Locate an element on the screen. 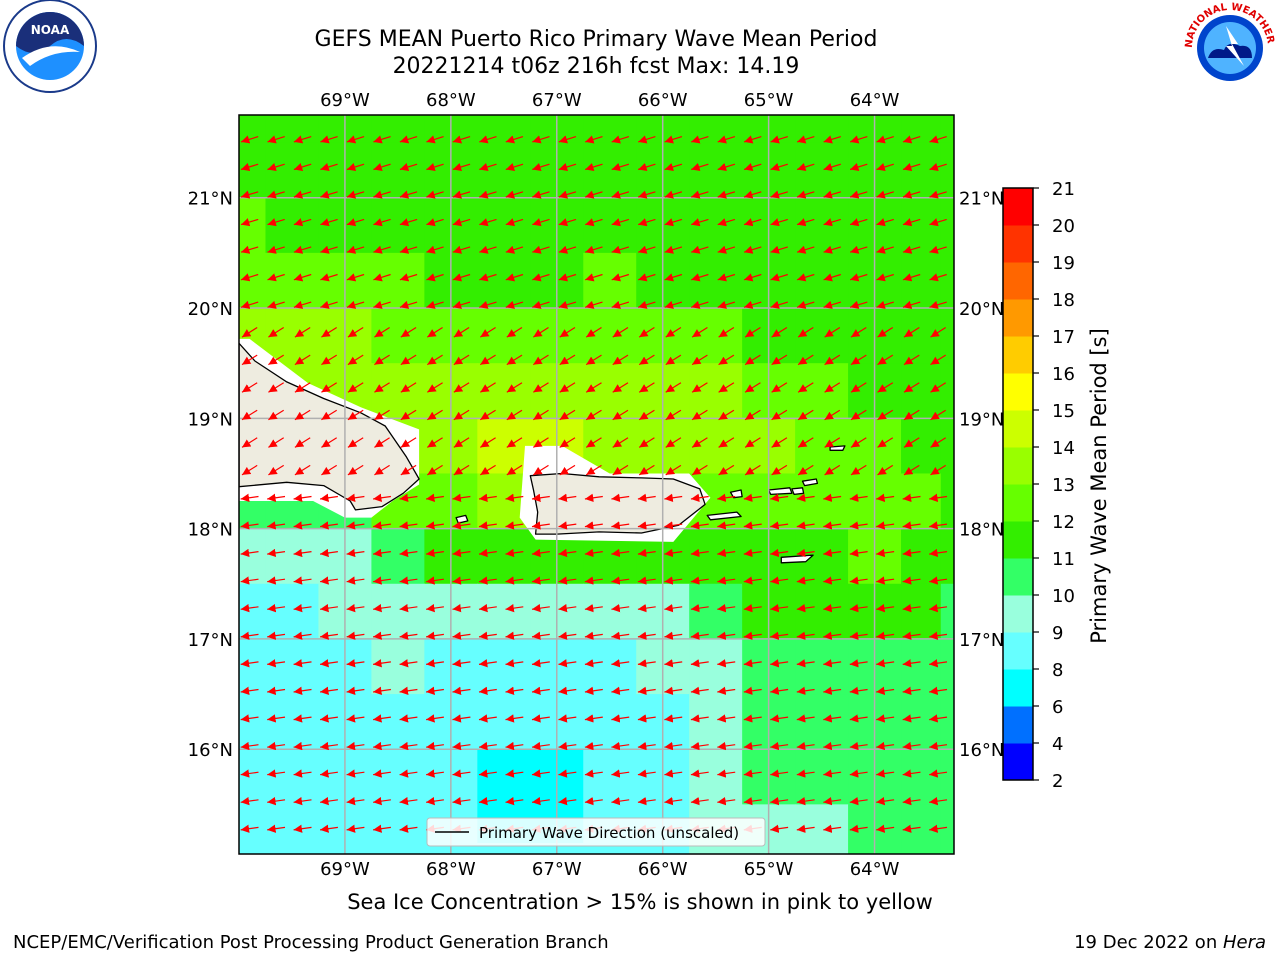 The width and height of the screenshot is (1280, 960). y-tick-label-right: 16°N is located at coordinates (981, 750).